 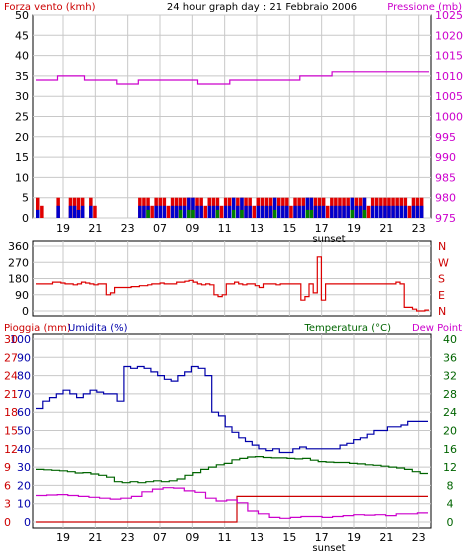 What do you see at coordinates (450, 449) in the screenshot?
I see `temperature-y-tick: 16` at bounding box center [450, 449].